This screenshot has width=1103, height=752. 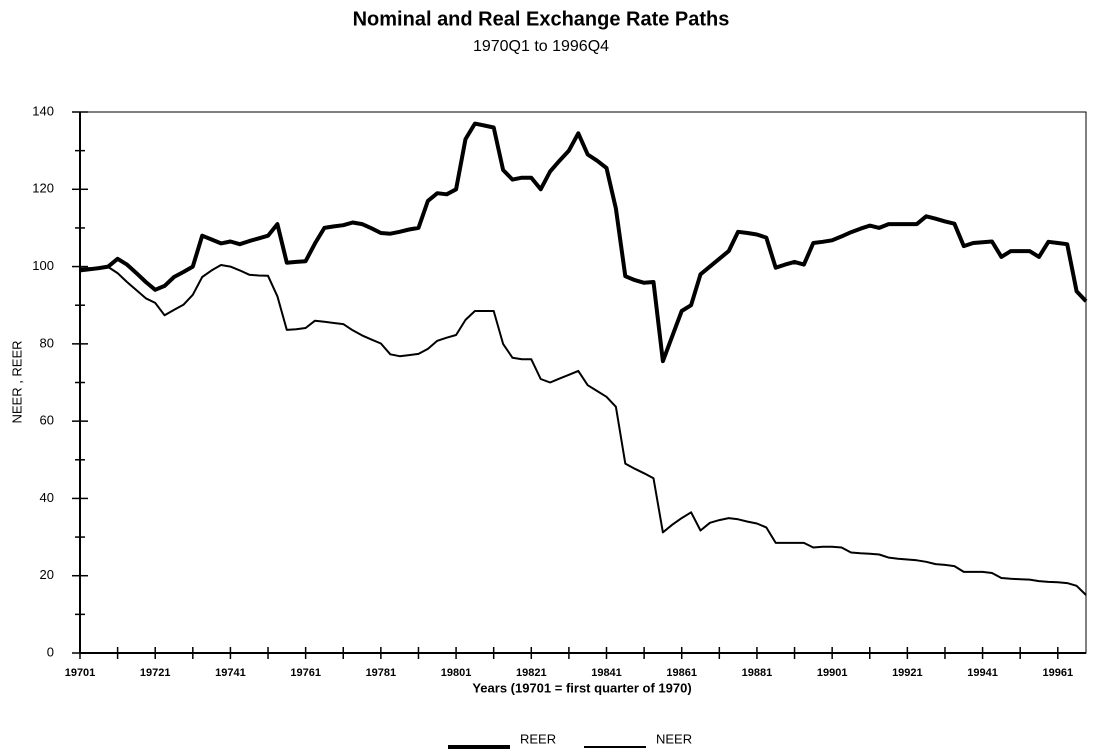 What do you see at coordinates (541, 19) in the screenshot?
I see `chart-title: Nominal and Real Exchange Rate Paths` at bounding box center [541, 19].